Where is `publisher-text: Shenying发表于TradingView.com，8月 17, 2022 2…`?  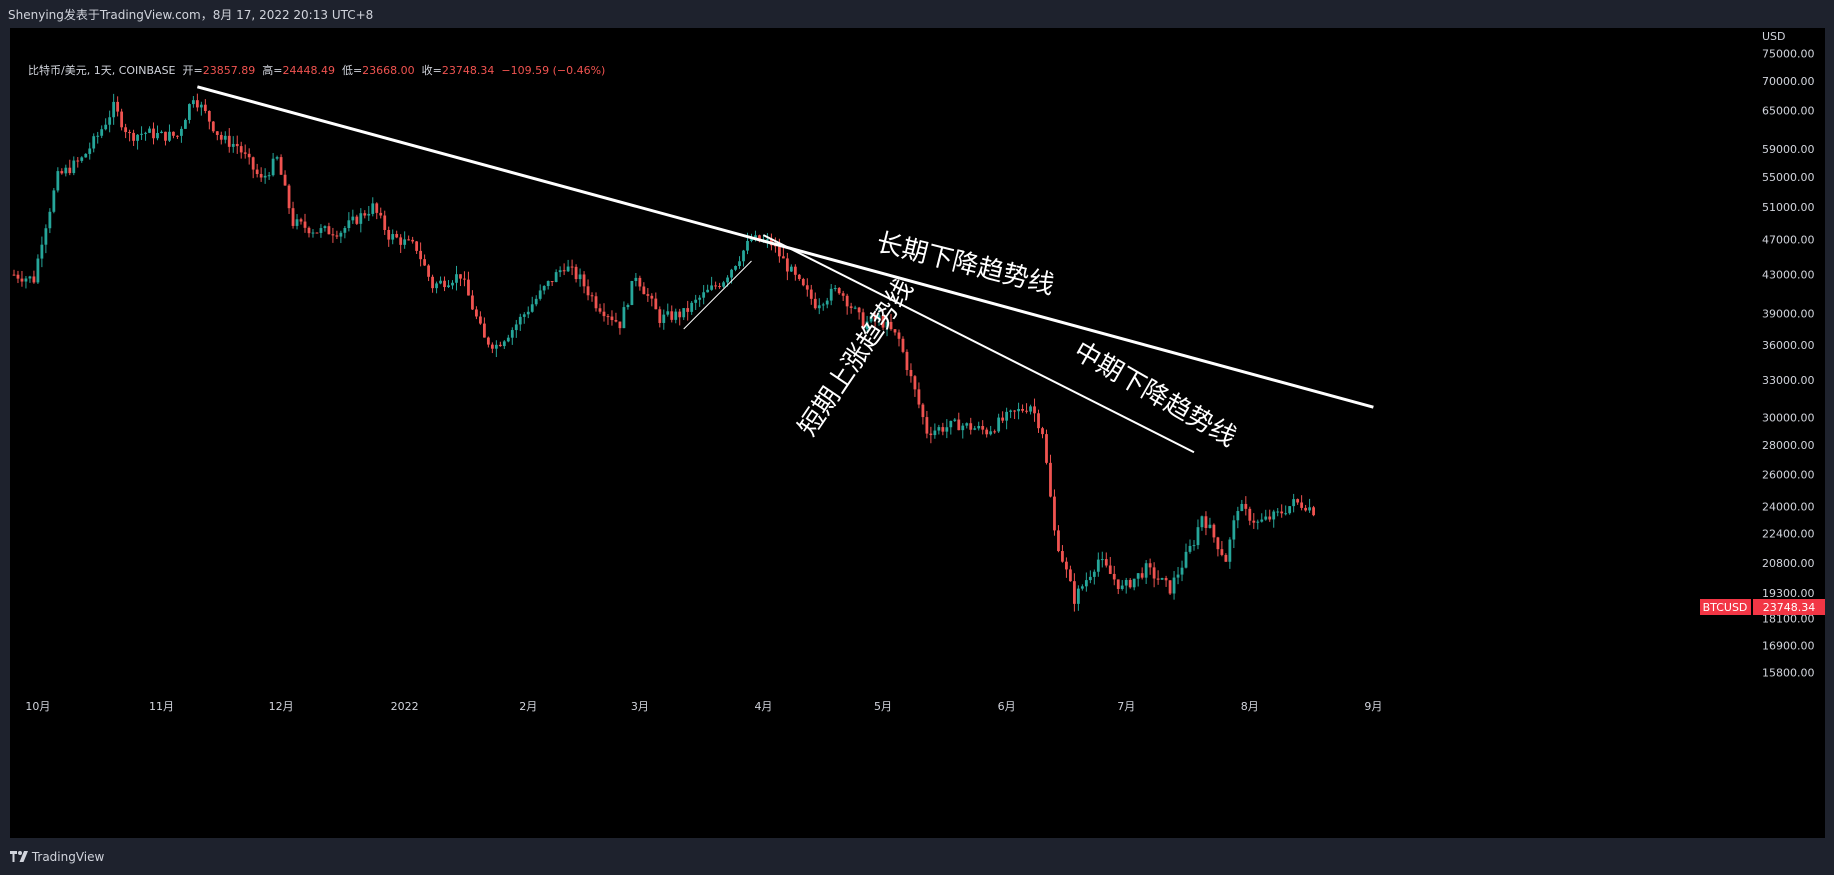
publisher-text: Shenying发表于TradingView.com，8月 17, 2022 2… is located at coordinates (191, 15).